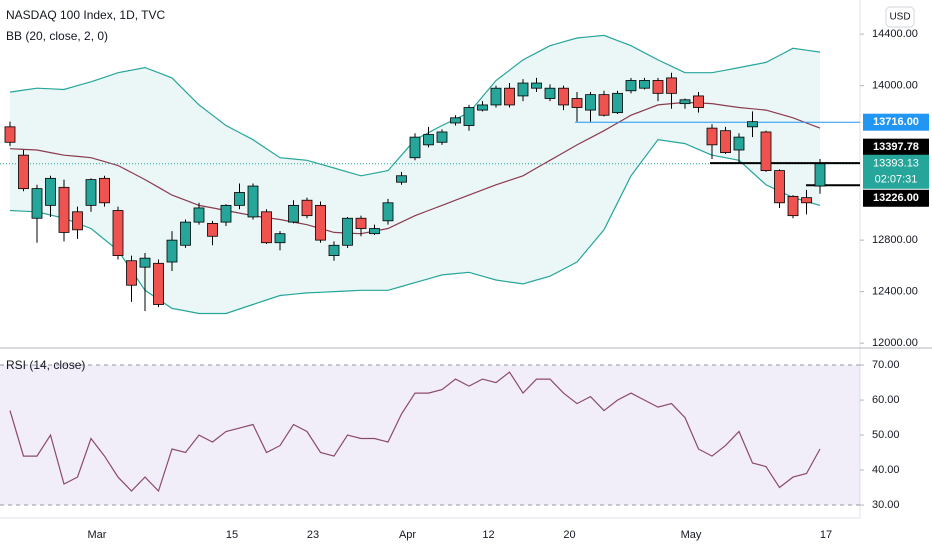  I want to click on rsi-tick-label: 40.00, so click(886, 470).